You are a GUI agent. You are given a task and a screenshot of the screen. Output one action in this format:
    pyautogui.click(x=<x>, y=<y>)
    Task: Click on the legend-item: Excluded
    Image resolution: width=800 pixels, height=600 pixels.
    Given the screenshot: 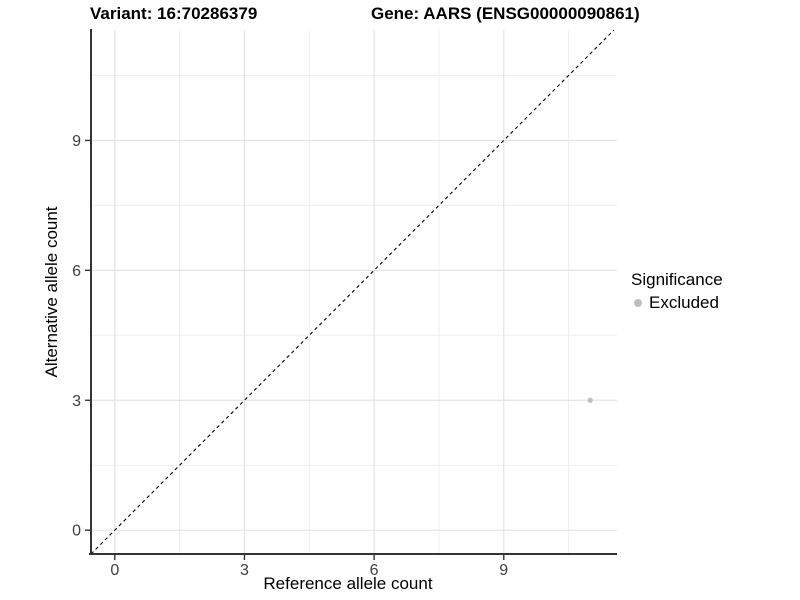 What is the action you would take?
    pyautogui.click(x=677, y=303)
    